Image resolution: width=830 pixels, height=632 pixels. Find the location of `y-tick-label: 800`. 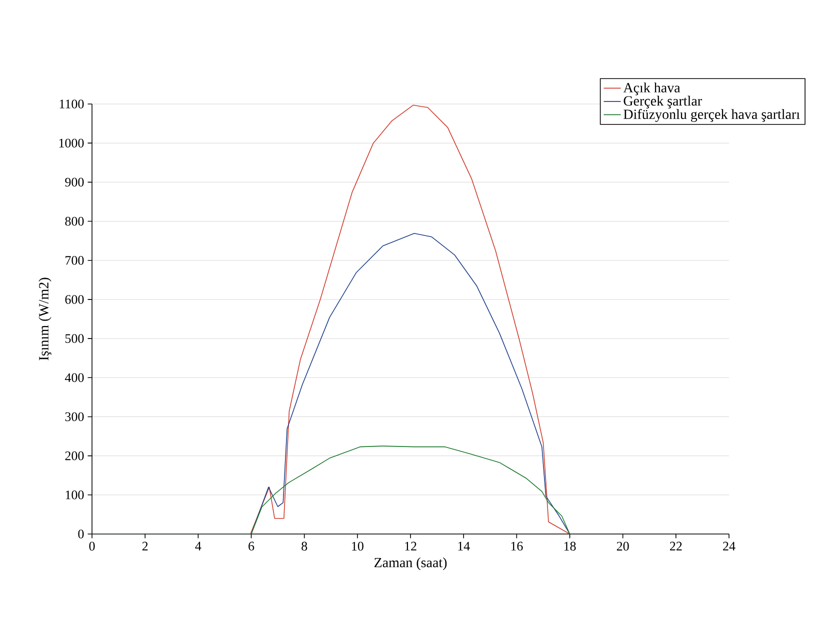

y-tick-label: 800 is located at coordinates (74, 221).